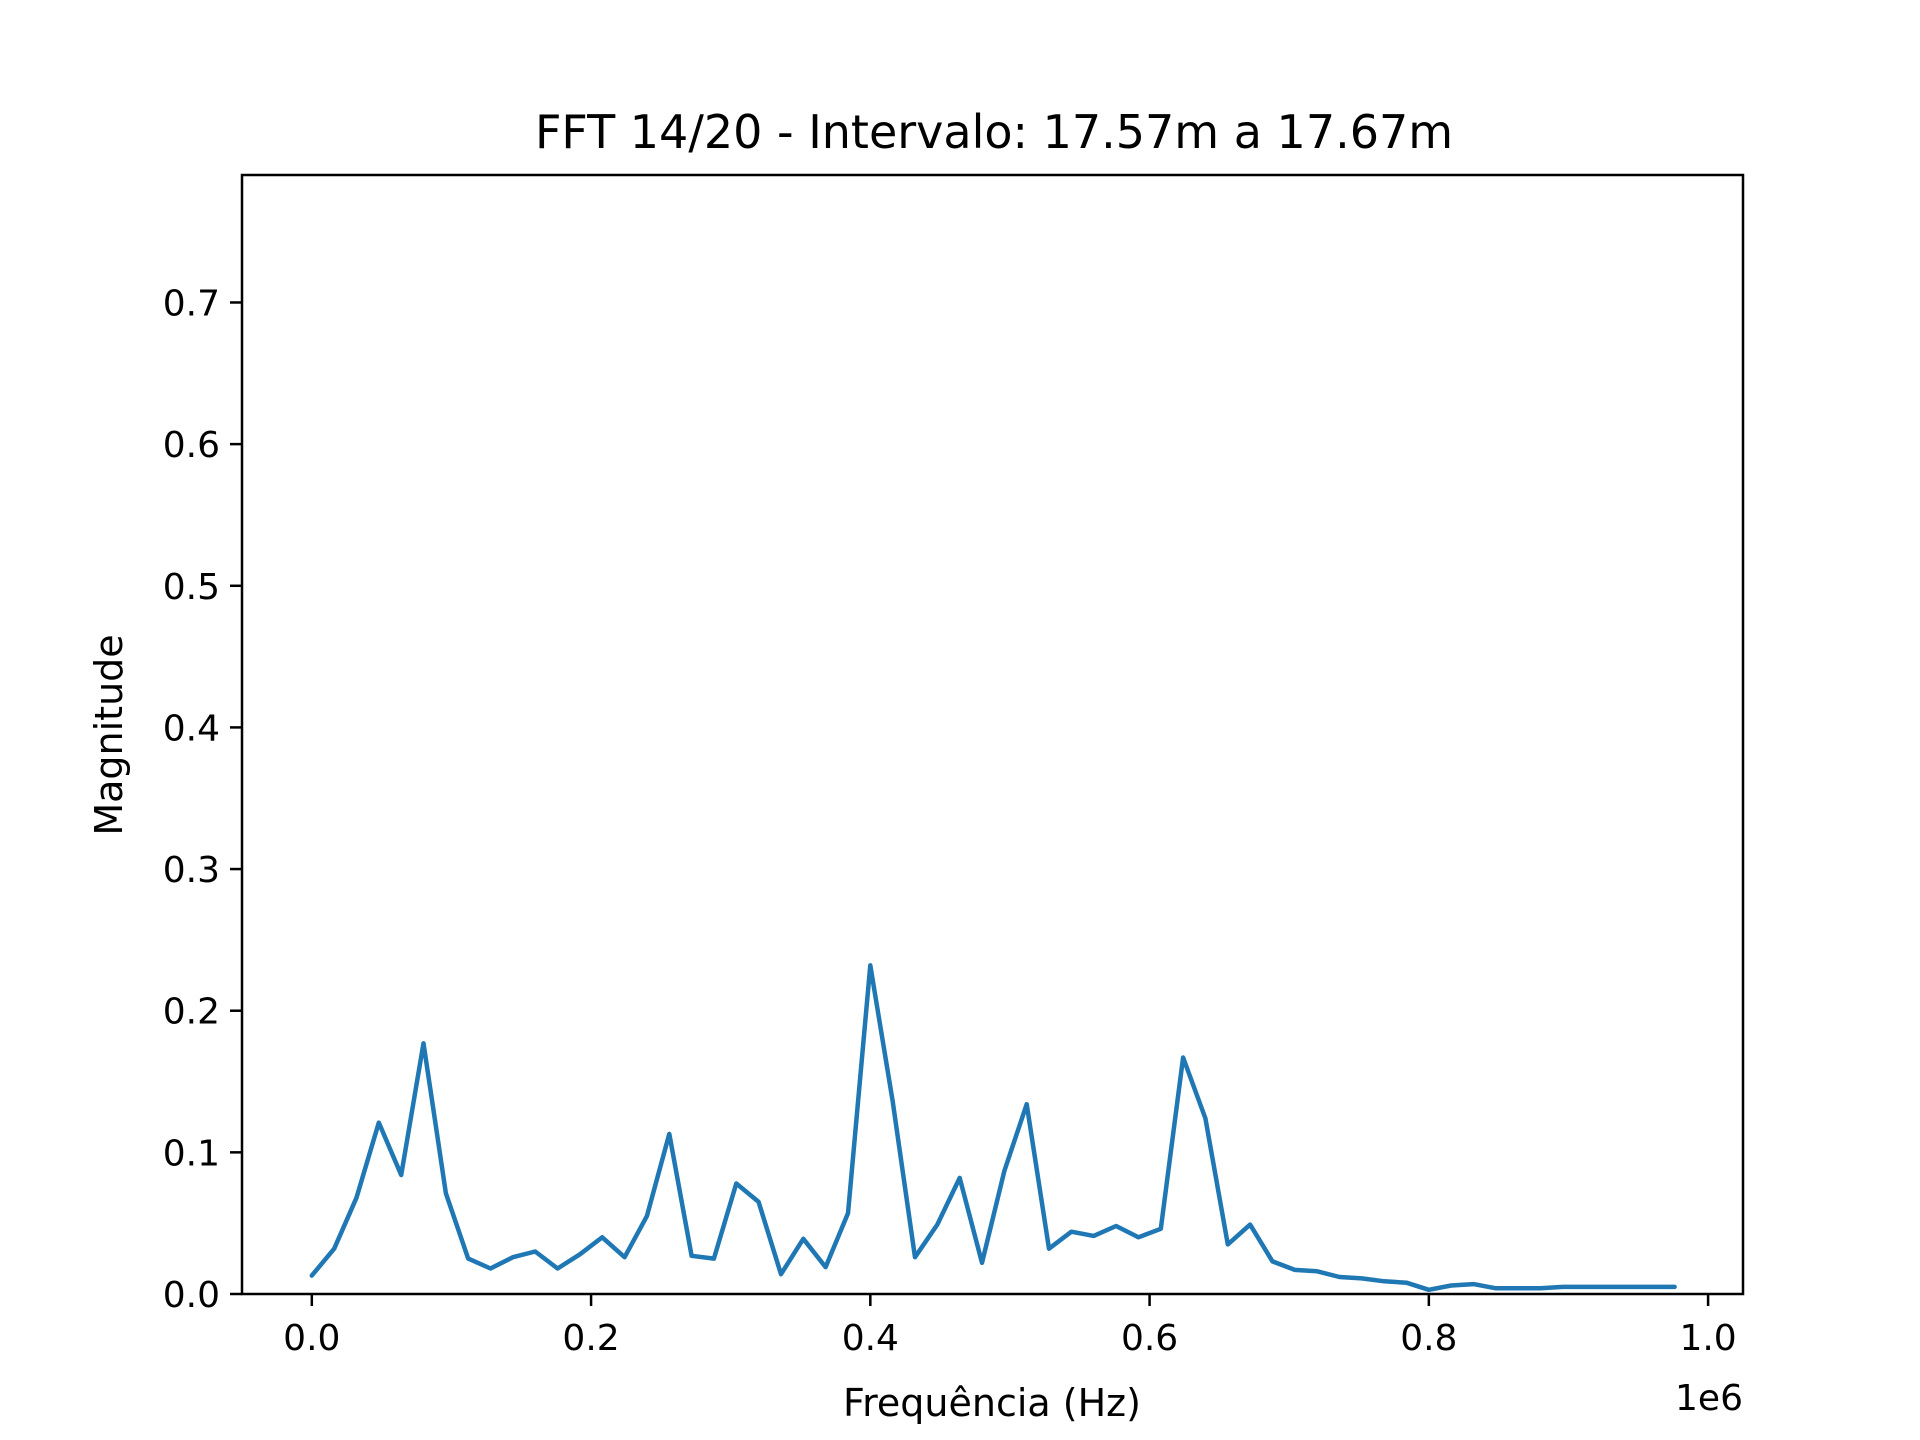 The width and height of the screenshot is (1920, 1440). What do you see at coordinates (1707, 1338) in the screenshot?
I see `x-tick-label: 1.0` at bounding box center [1707, 1338].